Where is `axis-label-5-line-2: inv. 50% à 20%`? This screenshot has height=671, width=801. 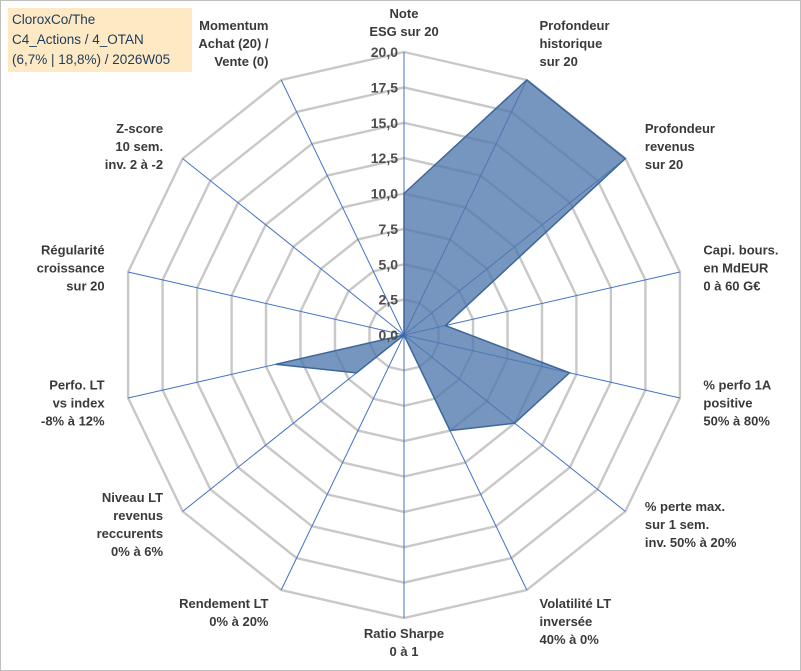
axis-label-5-line-2: inv. 50% à 20% is located at coordinates (691, 542).